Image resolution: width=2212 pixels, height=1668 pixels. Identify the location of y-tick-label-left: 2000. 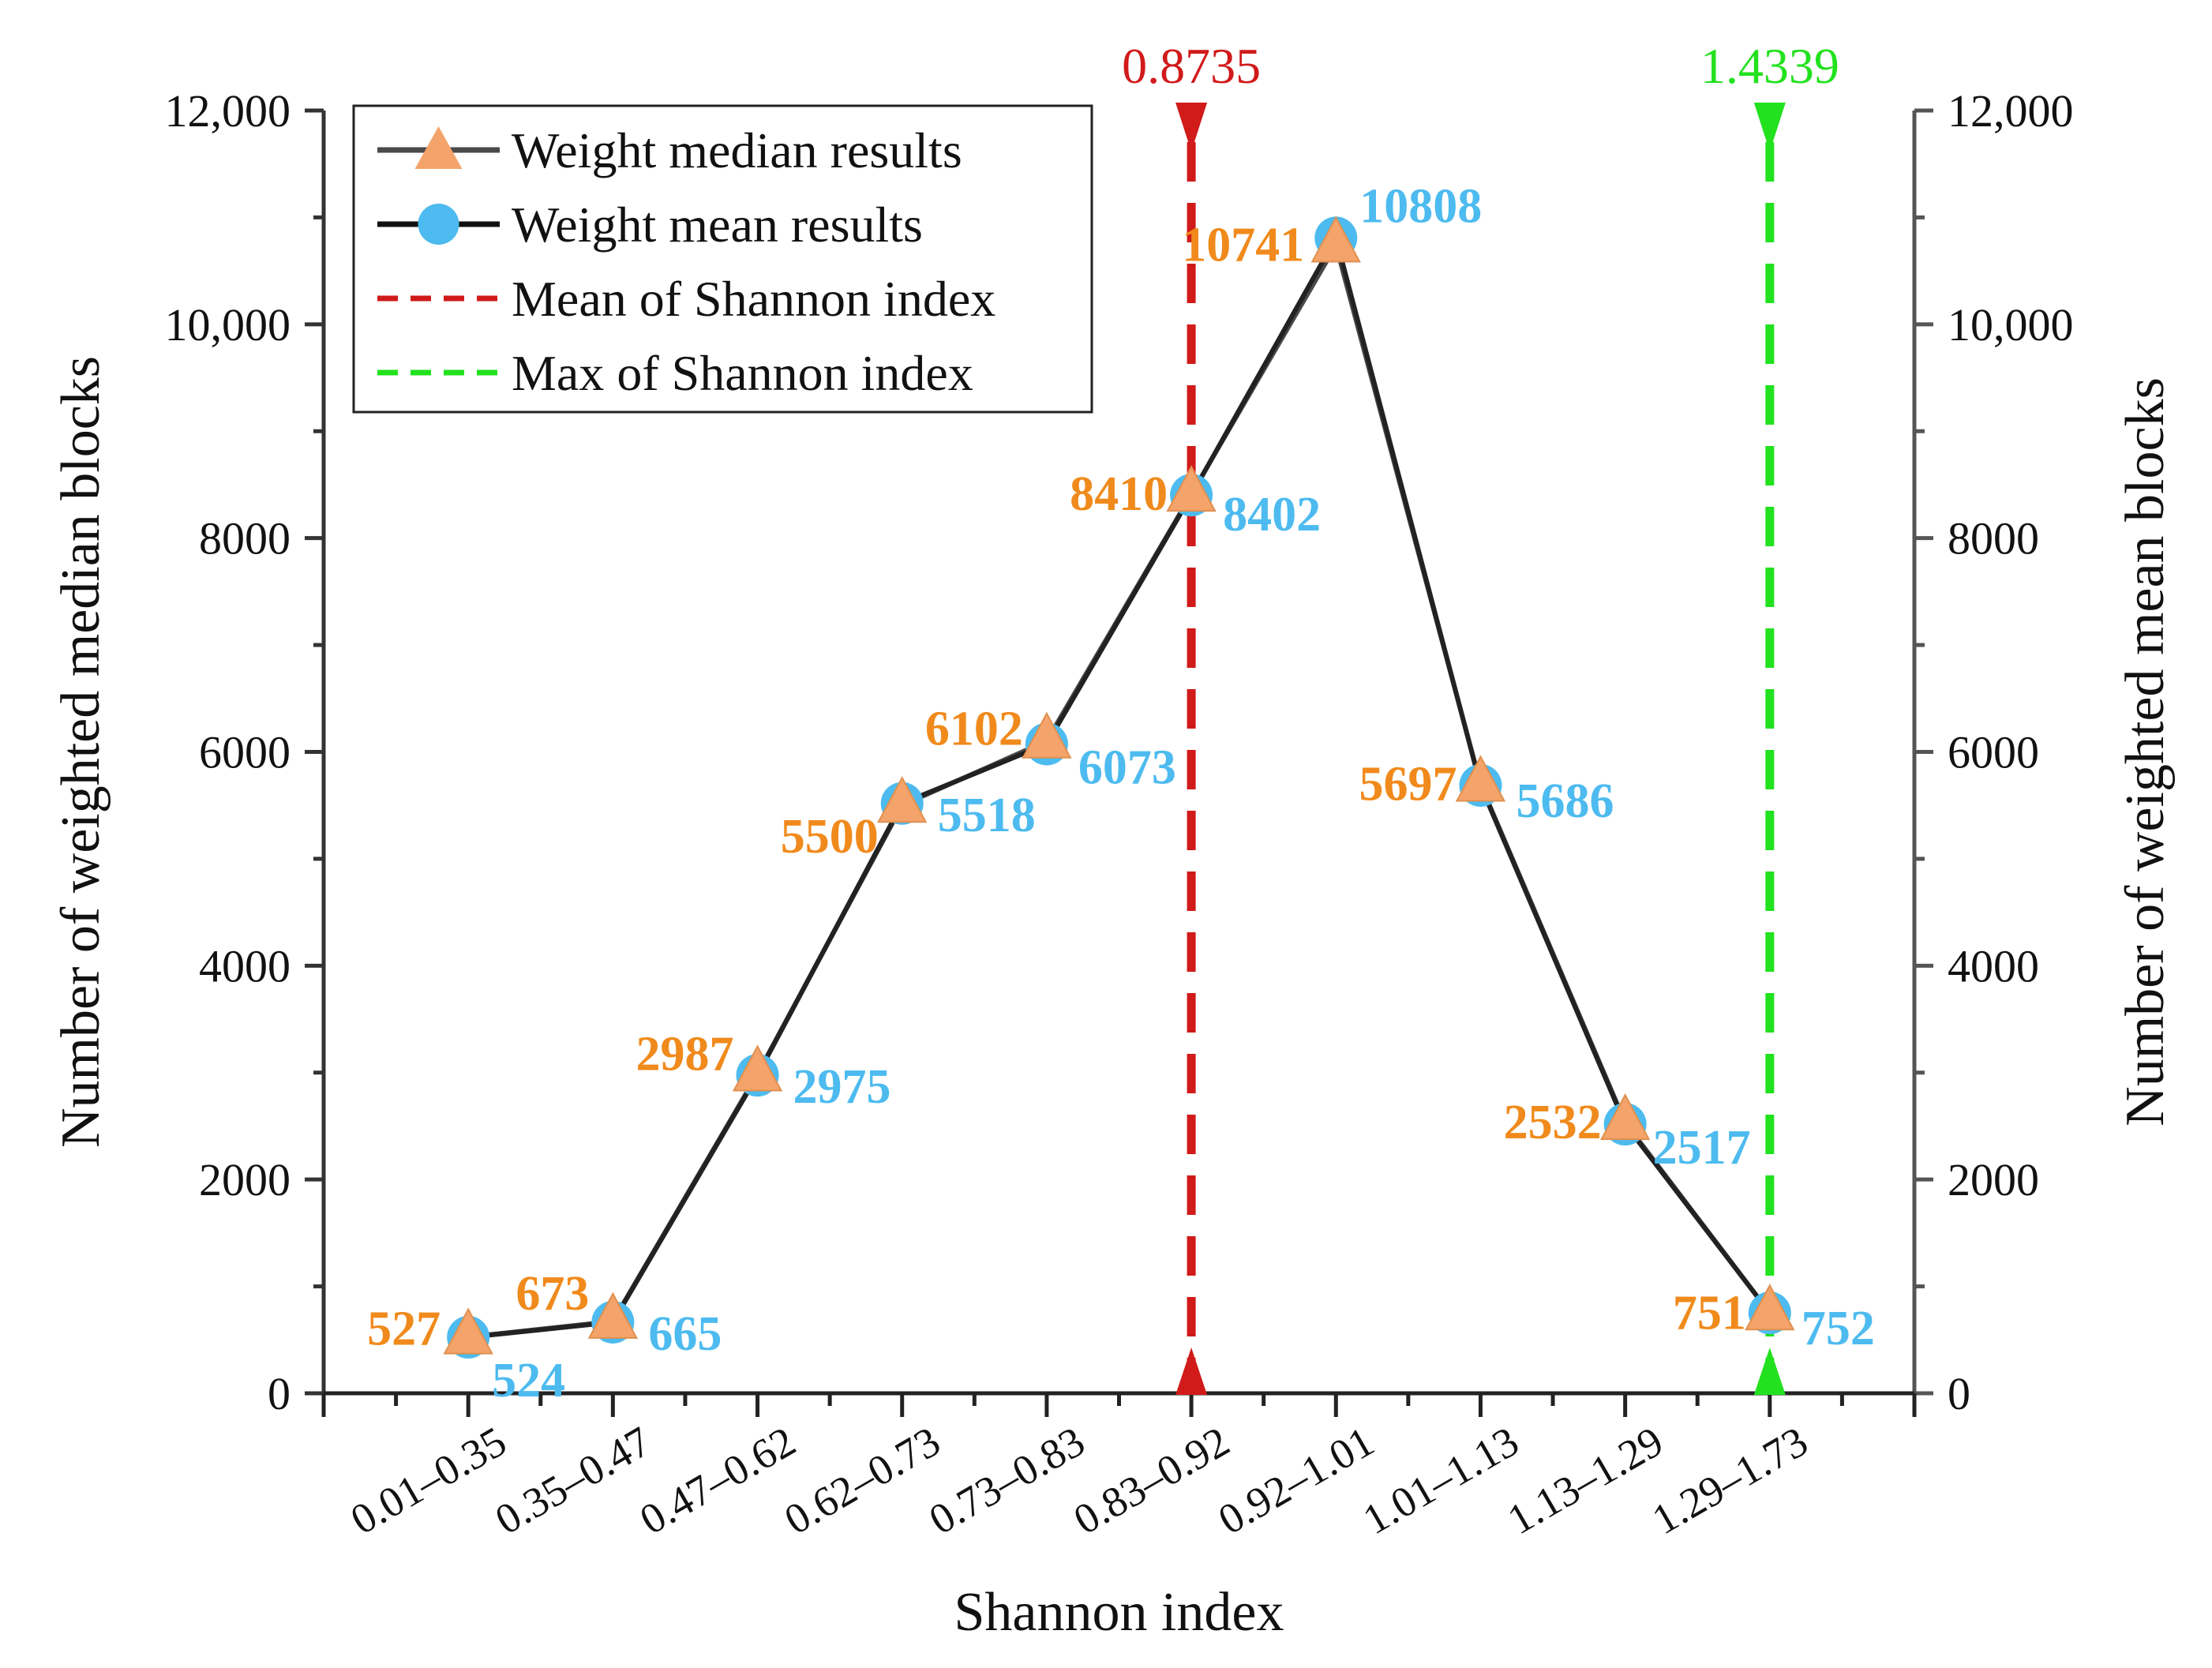
(245, 1179).